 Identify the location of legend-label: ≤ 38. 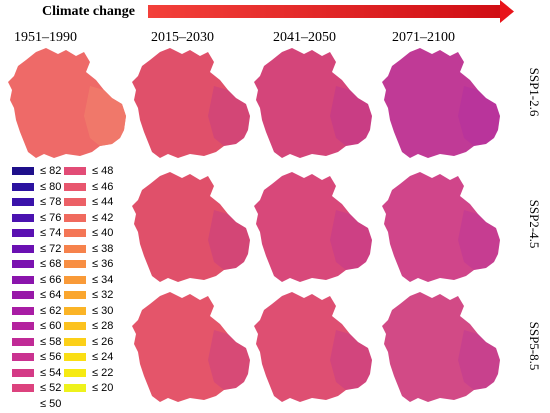
(103, 248).